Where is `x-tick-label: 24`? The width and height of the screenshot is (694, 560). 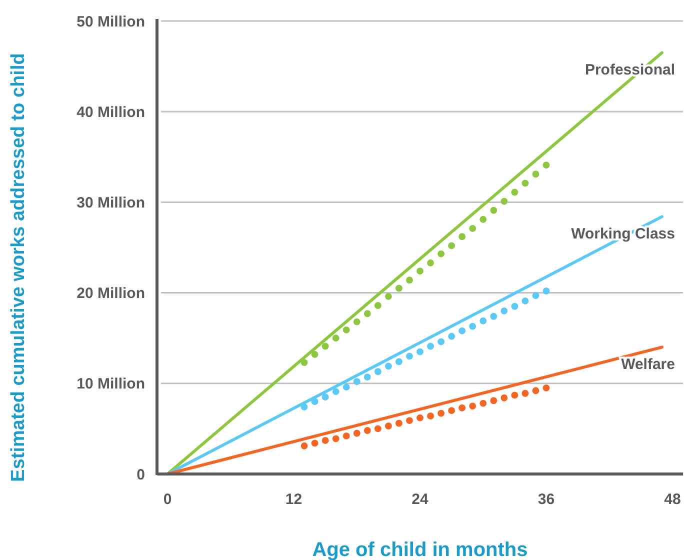 x-tick-label: 24 is located at coordinates (420, 499).